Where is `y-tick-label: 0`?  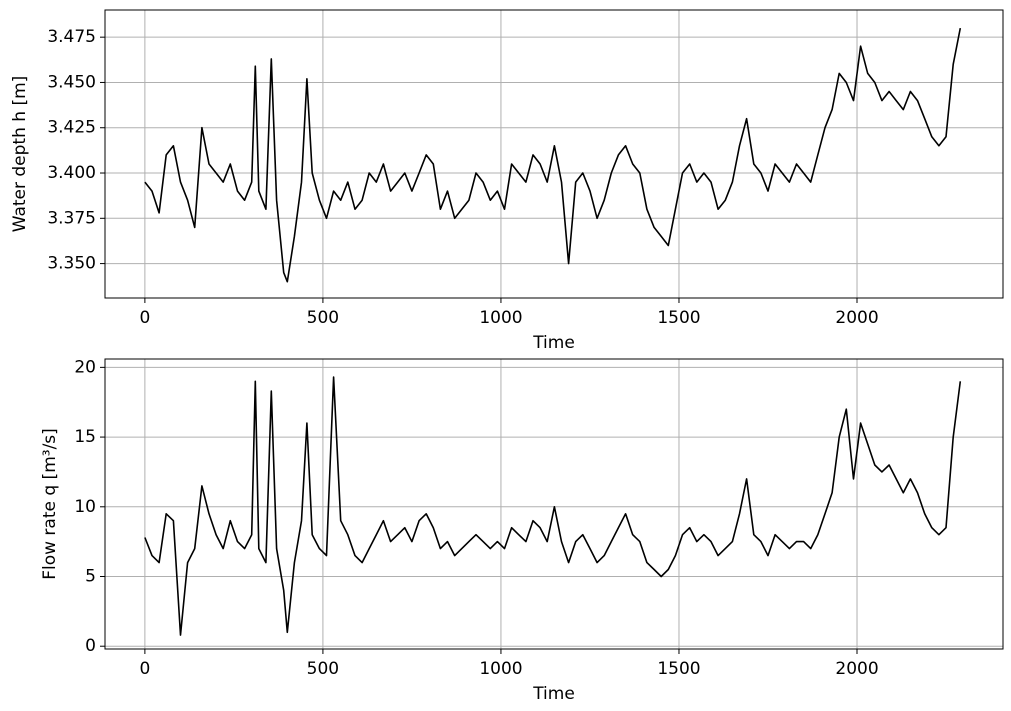
y-tick-label: 0 is located at coordinates (90, 646).